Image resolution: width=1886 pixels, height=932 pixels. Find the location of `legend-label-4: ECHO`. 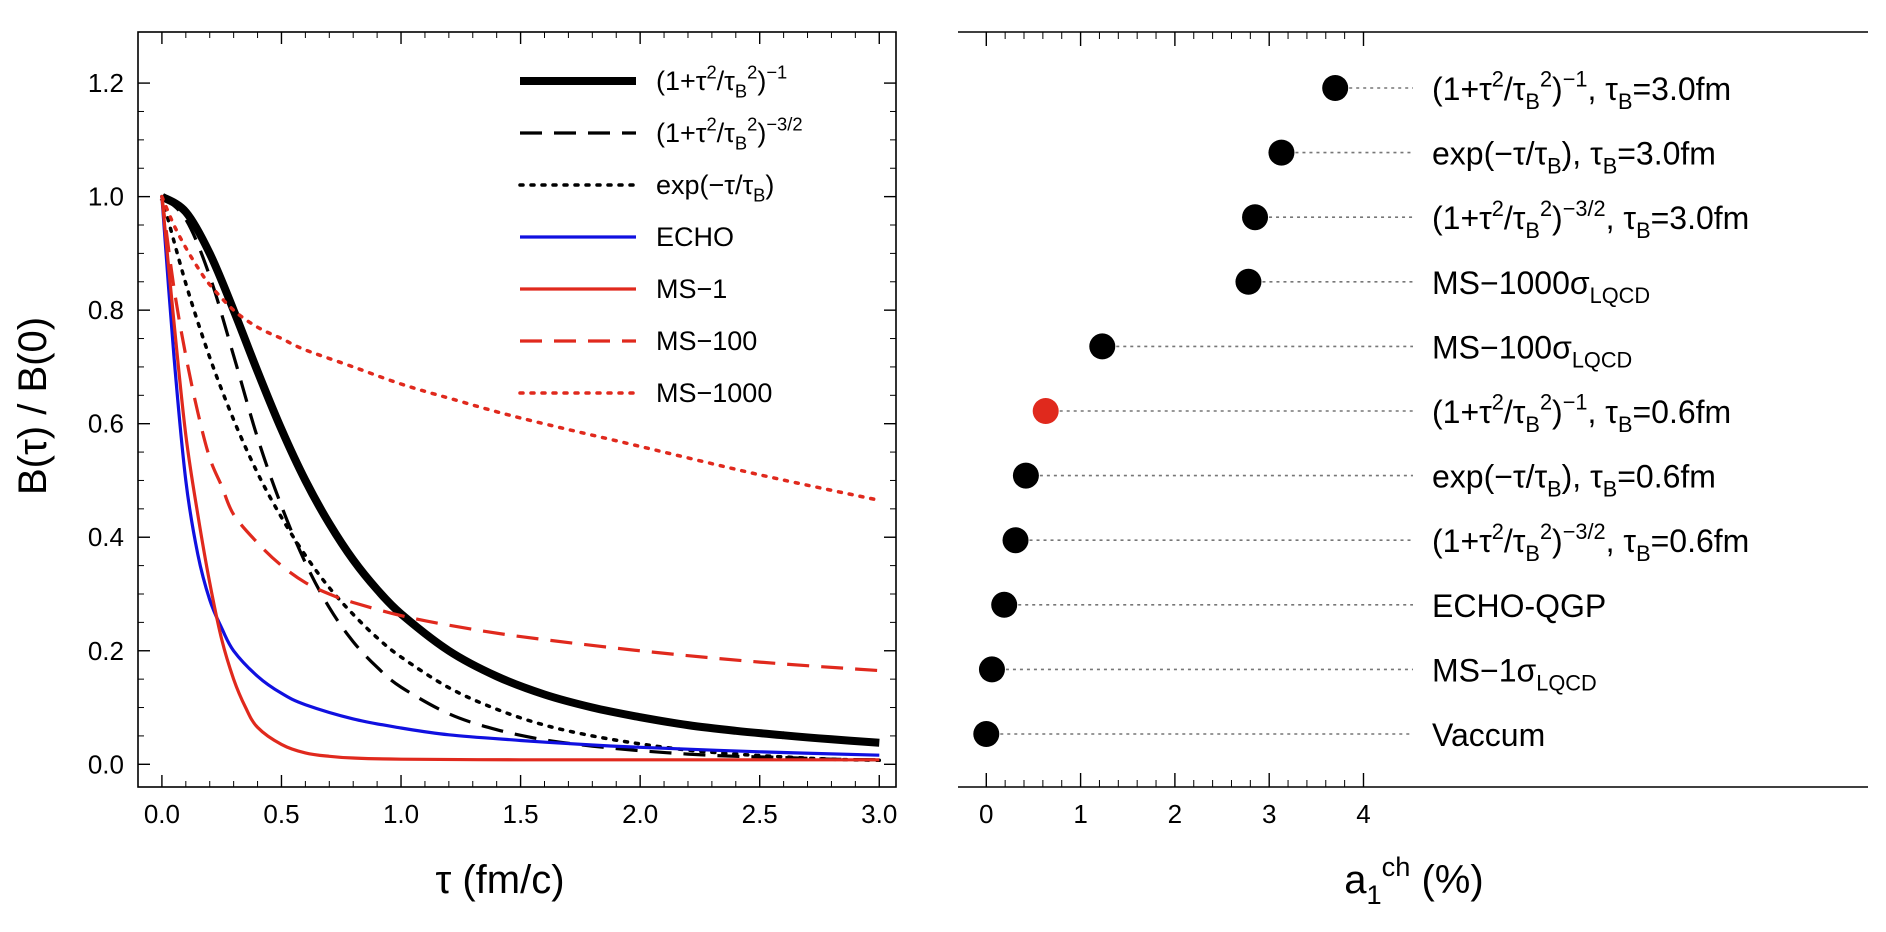

legend-label-4: ECHO is located at coordinates (695, 237).